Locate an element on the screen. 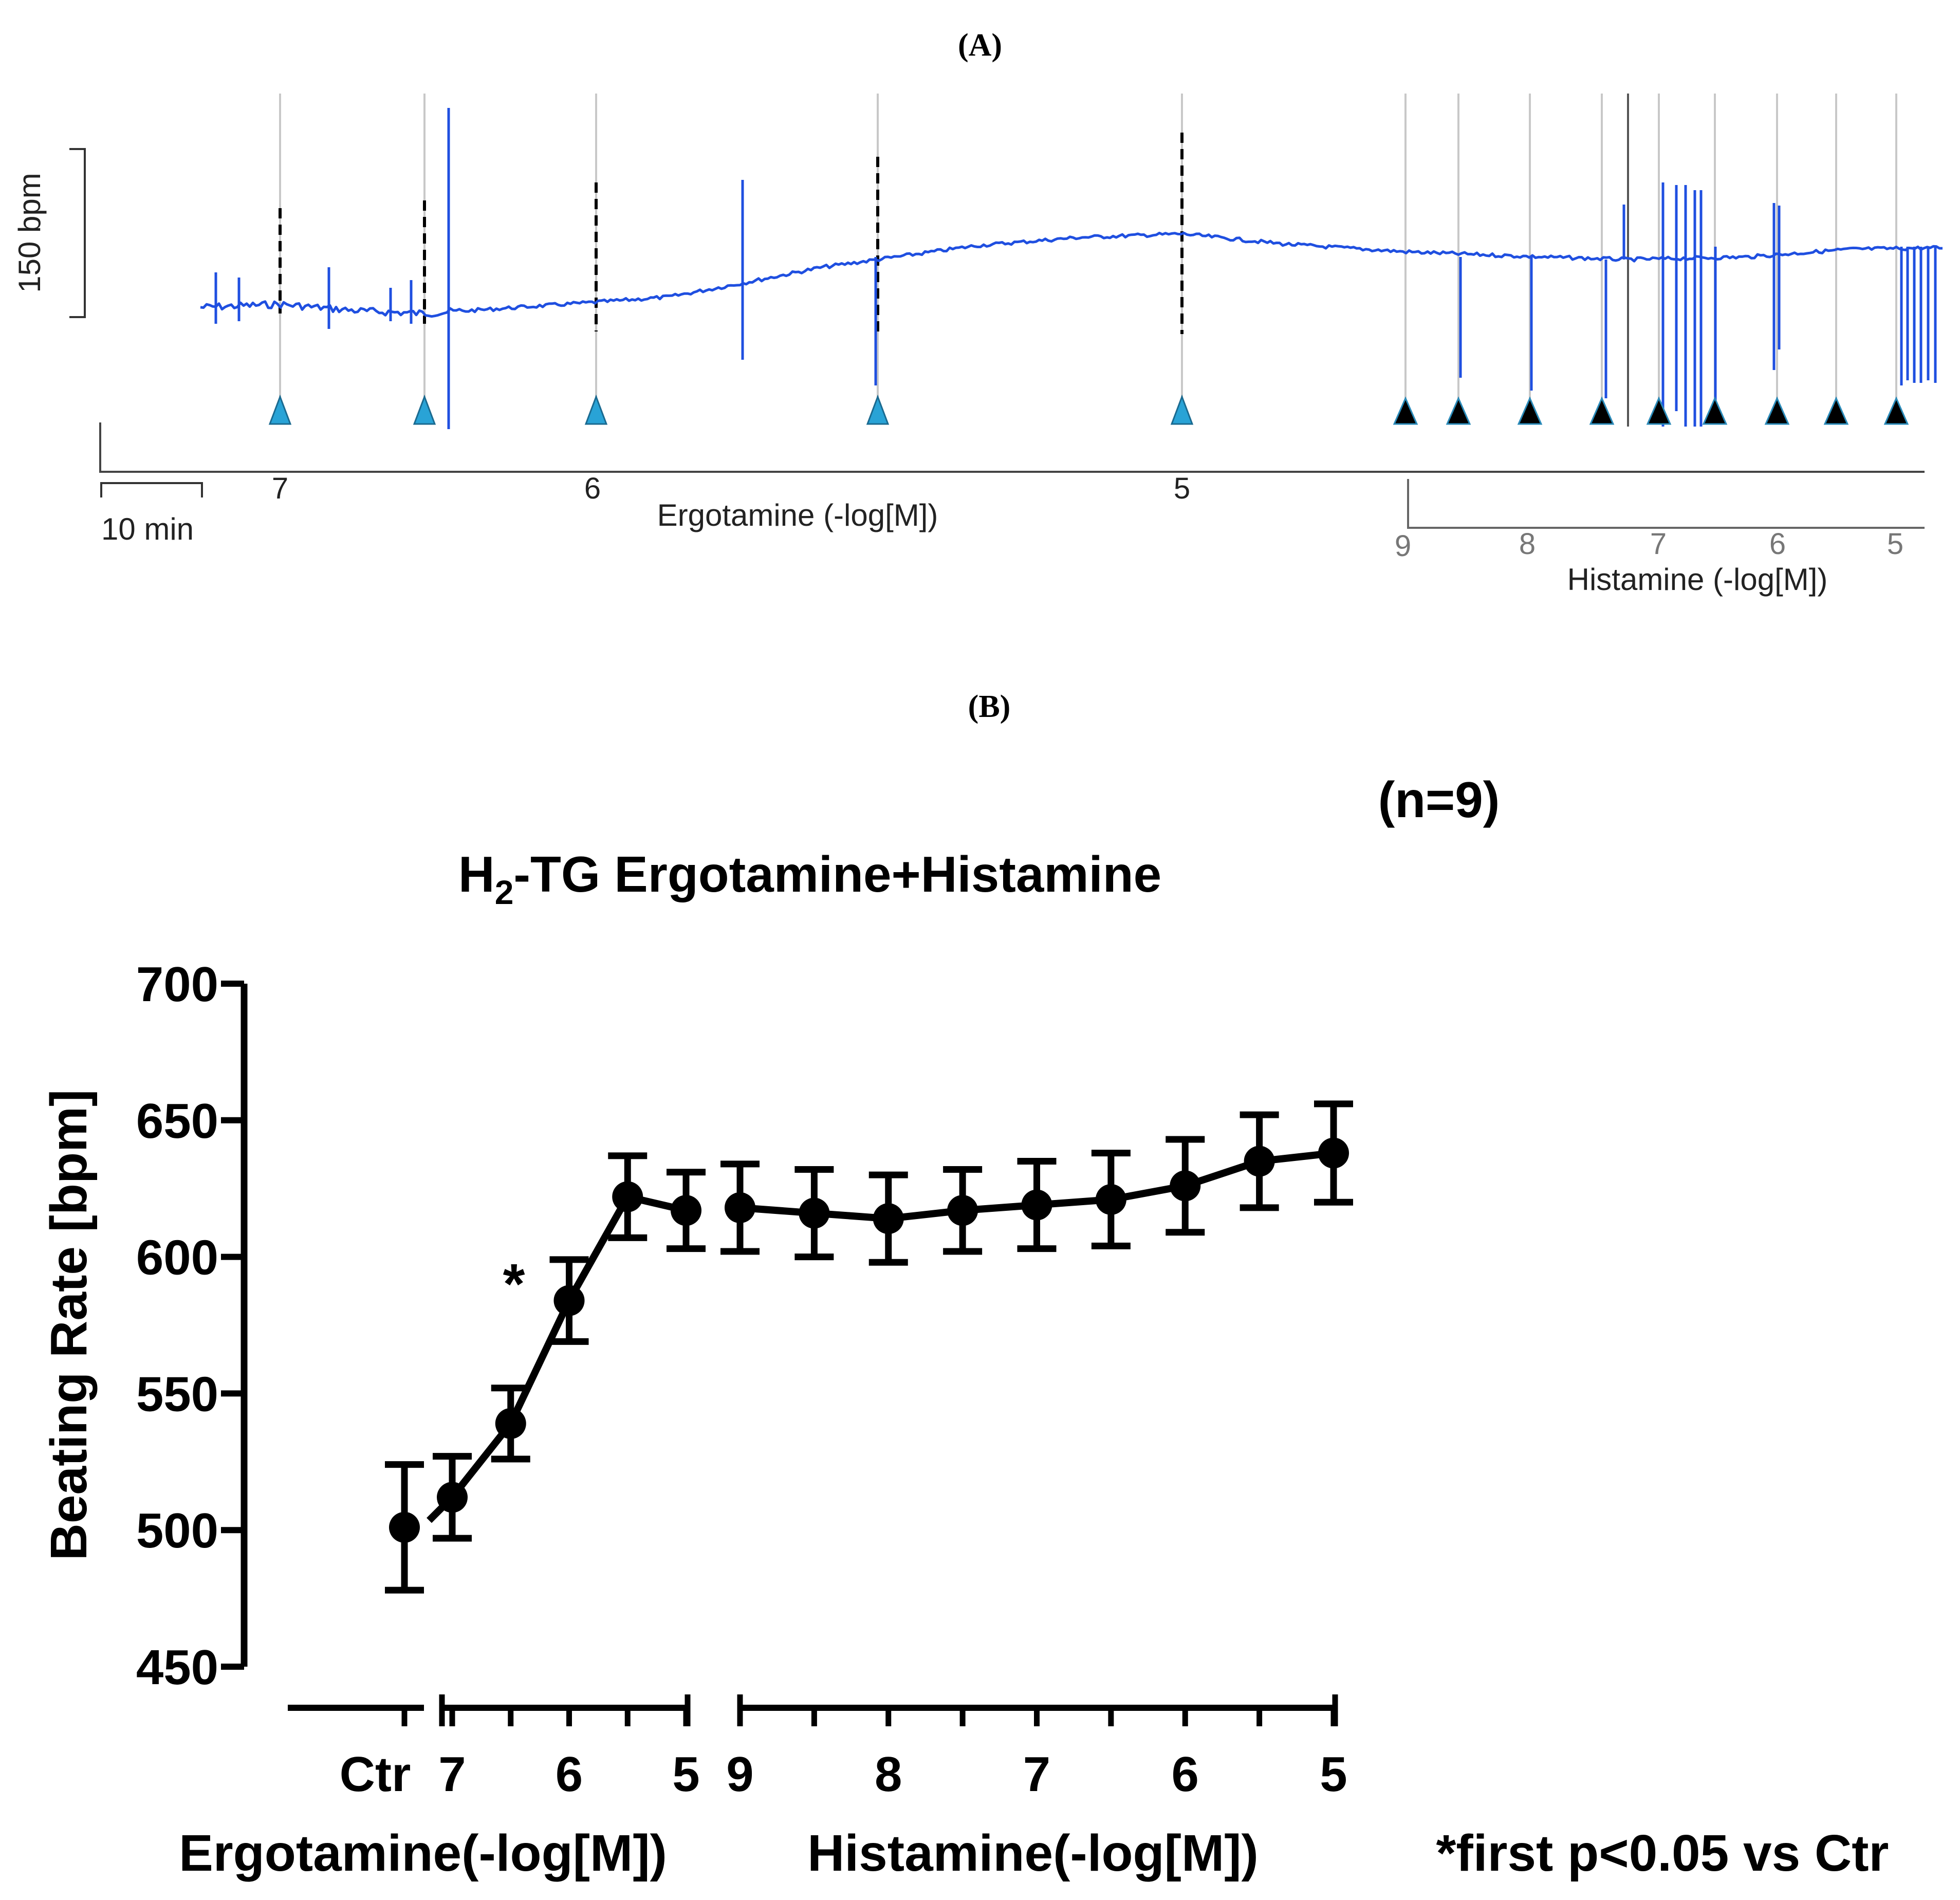 The image size is (1960, 1900). series-line is located at coordinates (557, 1358).